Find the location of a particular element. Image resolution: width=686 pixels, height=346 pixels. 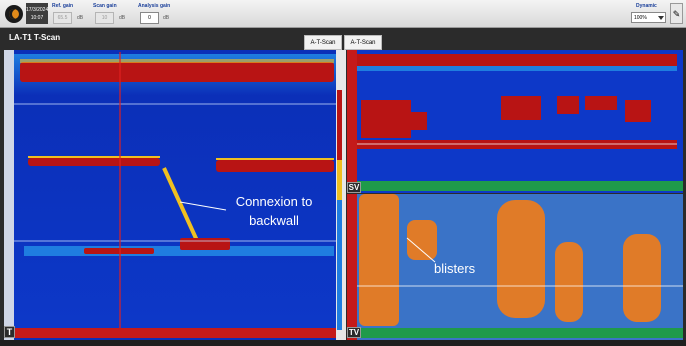

connexion-pointer-line is located at coordinates (203, 206).